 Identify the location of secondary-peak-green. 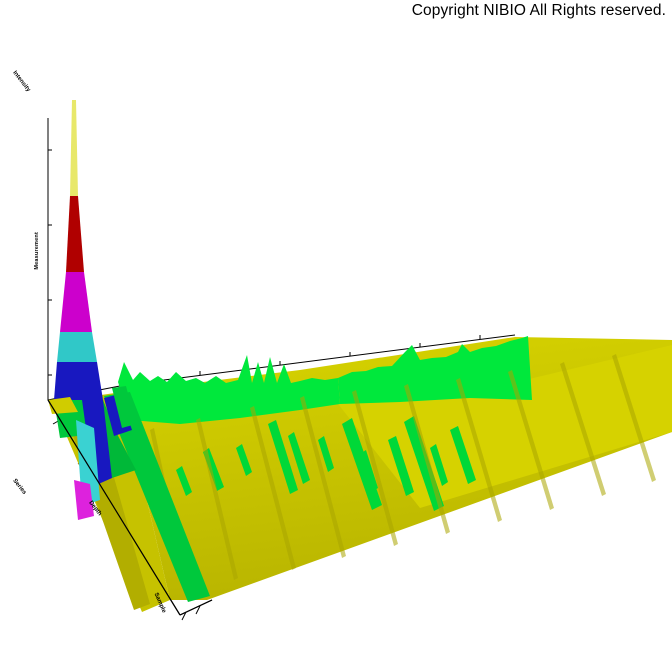
(124, 407).